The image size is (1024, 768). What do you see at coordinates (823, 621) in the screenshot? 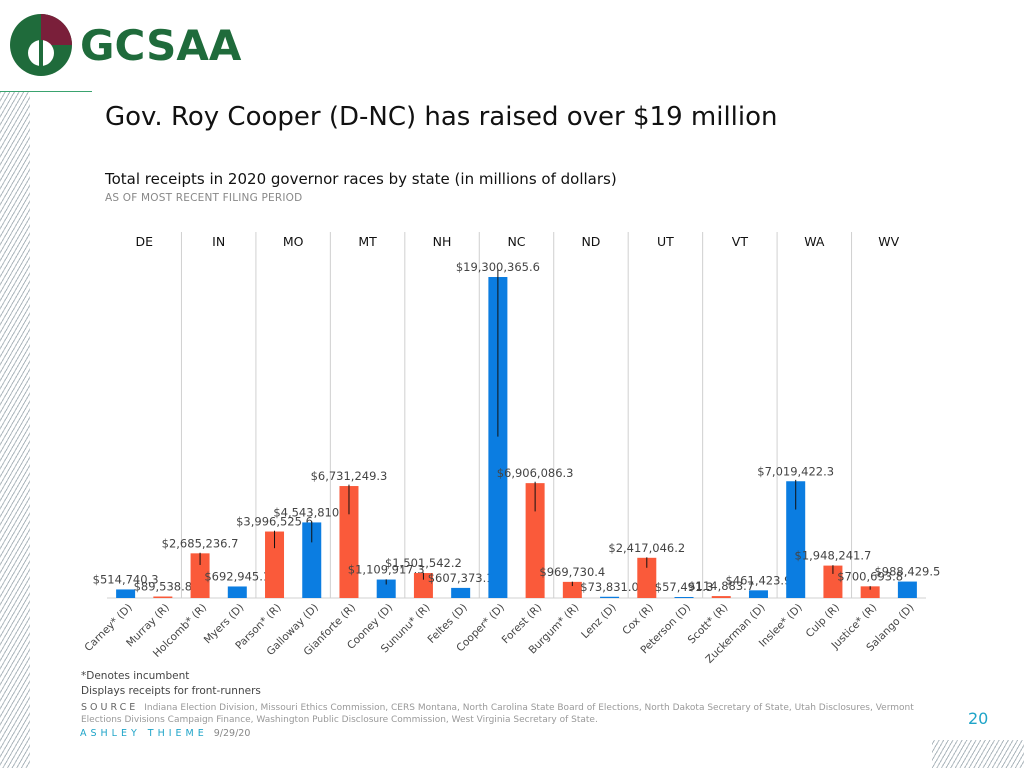
I see `category-tick-label: Culp (R)` at bounding box center [823, 621].